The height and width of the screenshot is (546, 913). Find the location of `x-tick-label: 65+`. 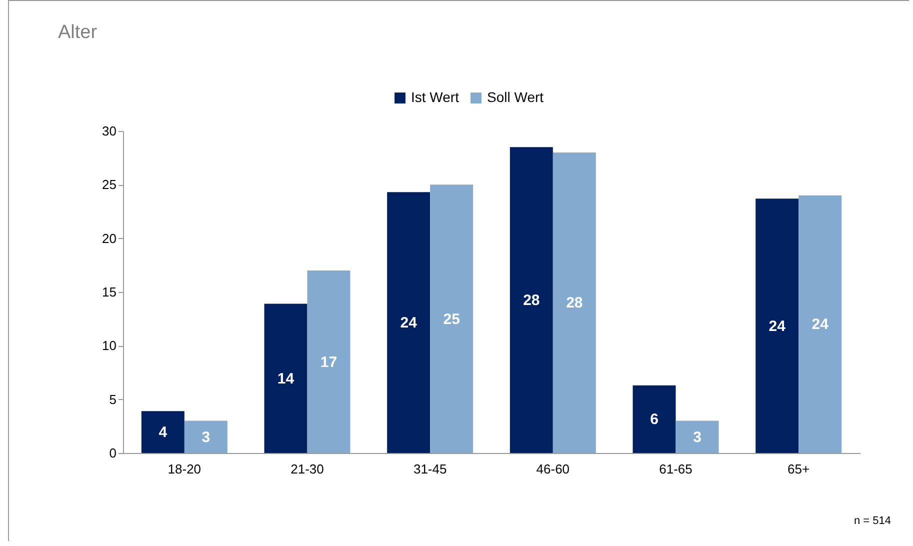

x-tick-label: 65+ is located at coordinates (799, 469).